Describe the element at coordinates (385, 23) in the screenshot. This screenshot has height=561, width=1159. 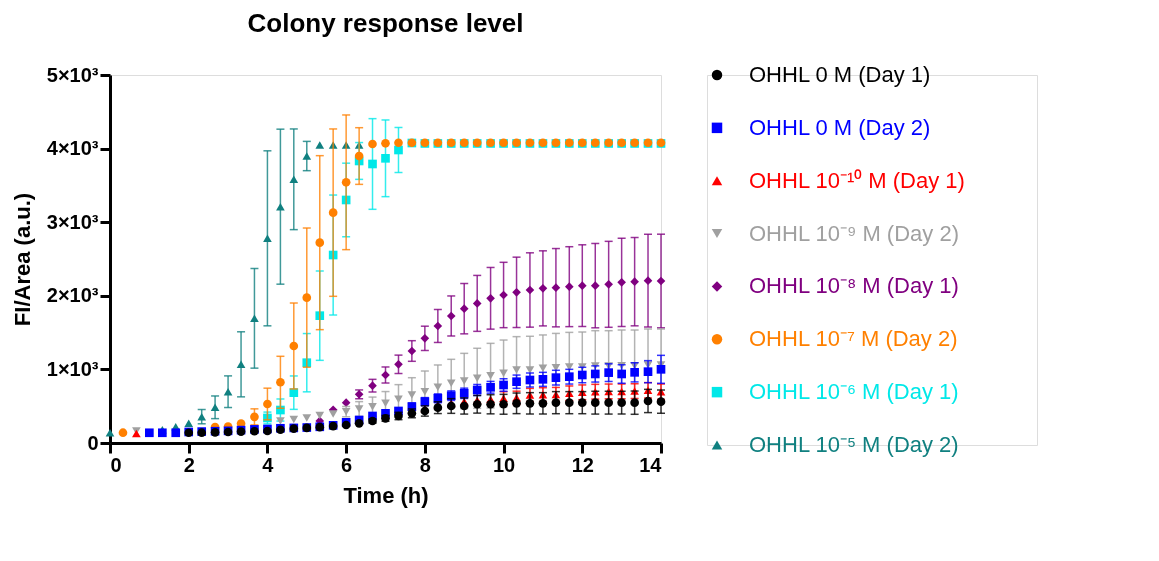
I see `chart-title: Colony response level` at that location.